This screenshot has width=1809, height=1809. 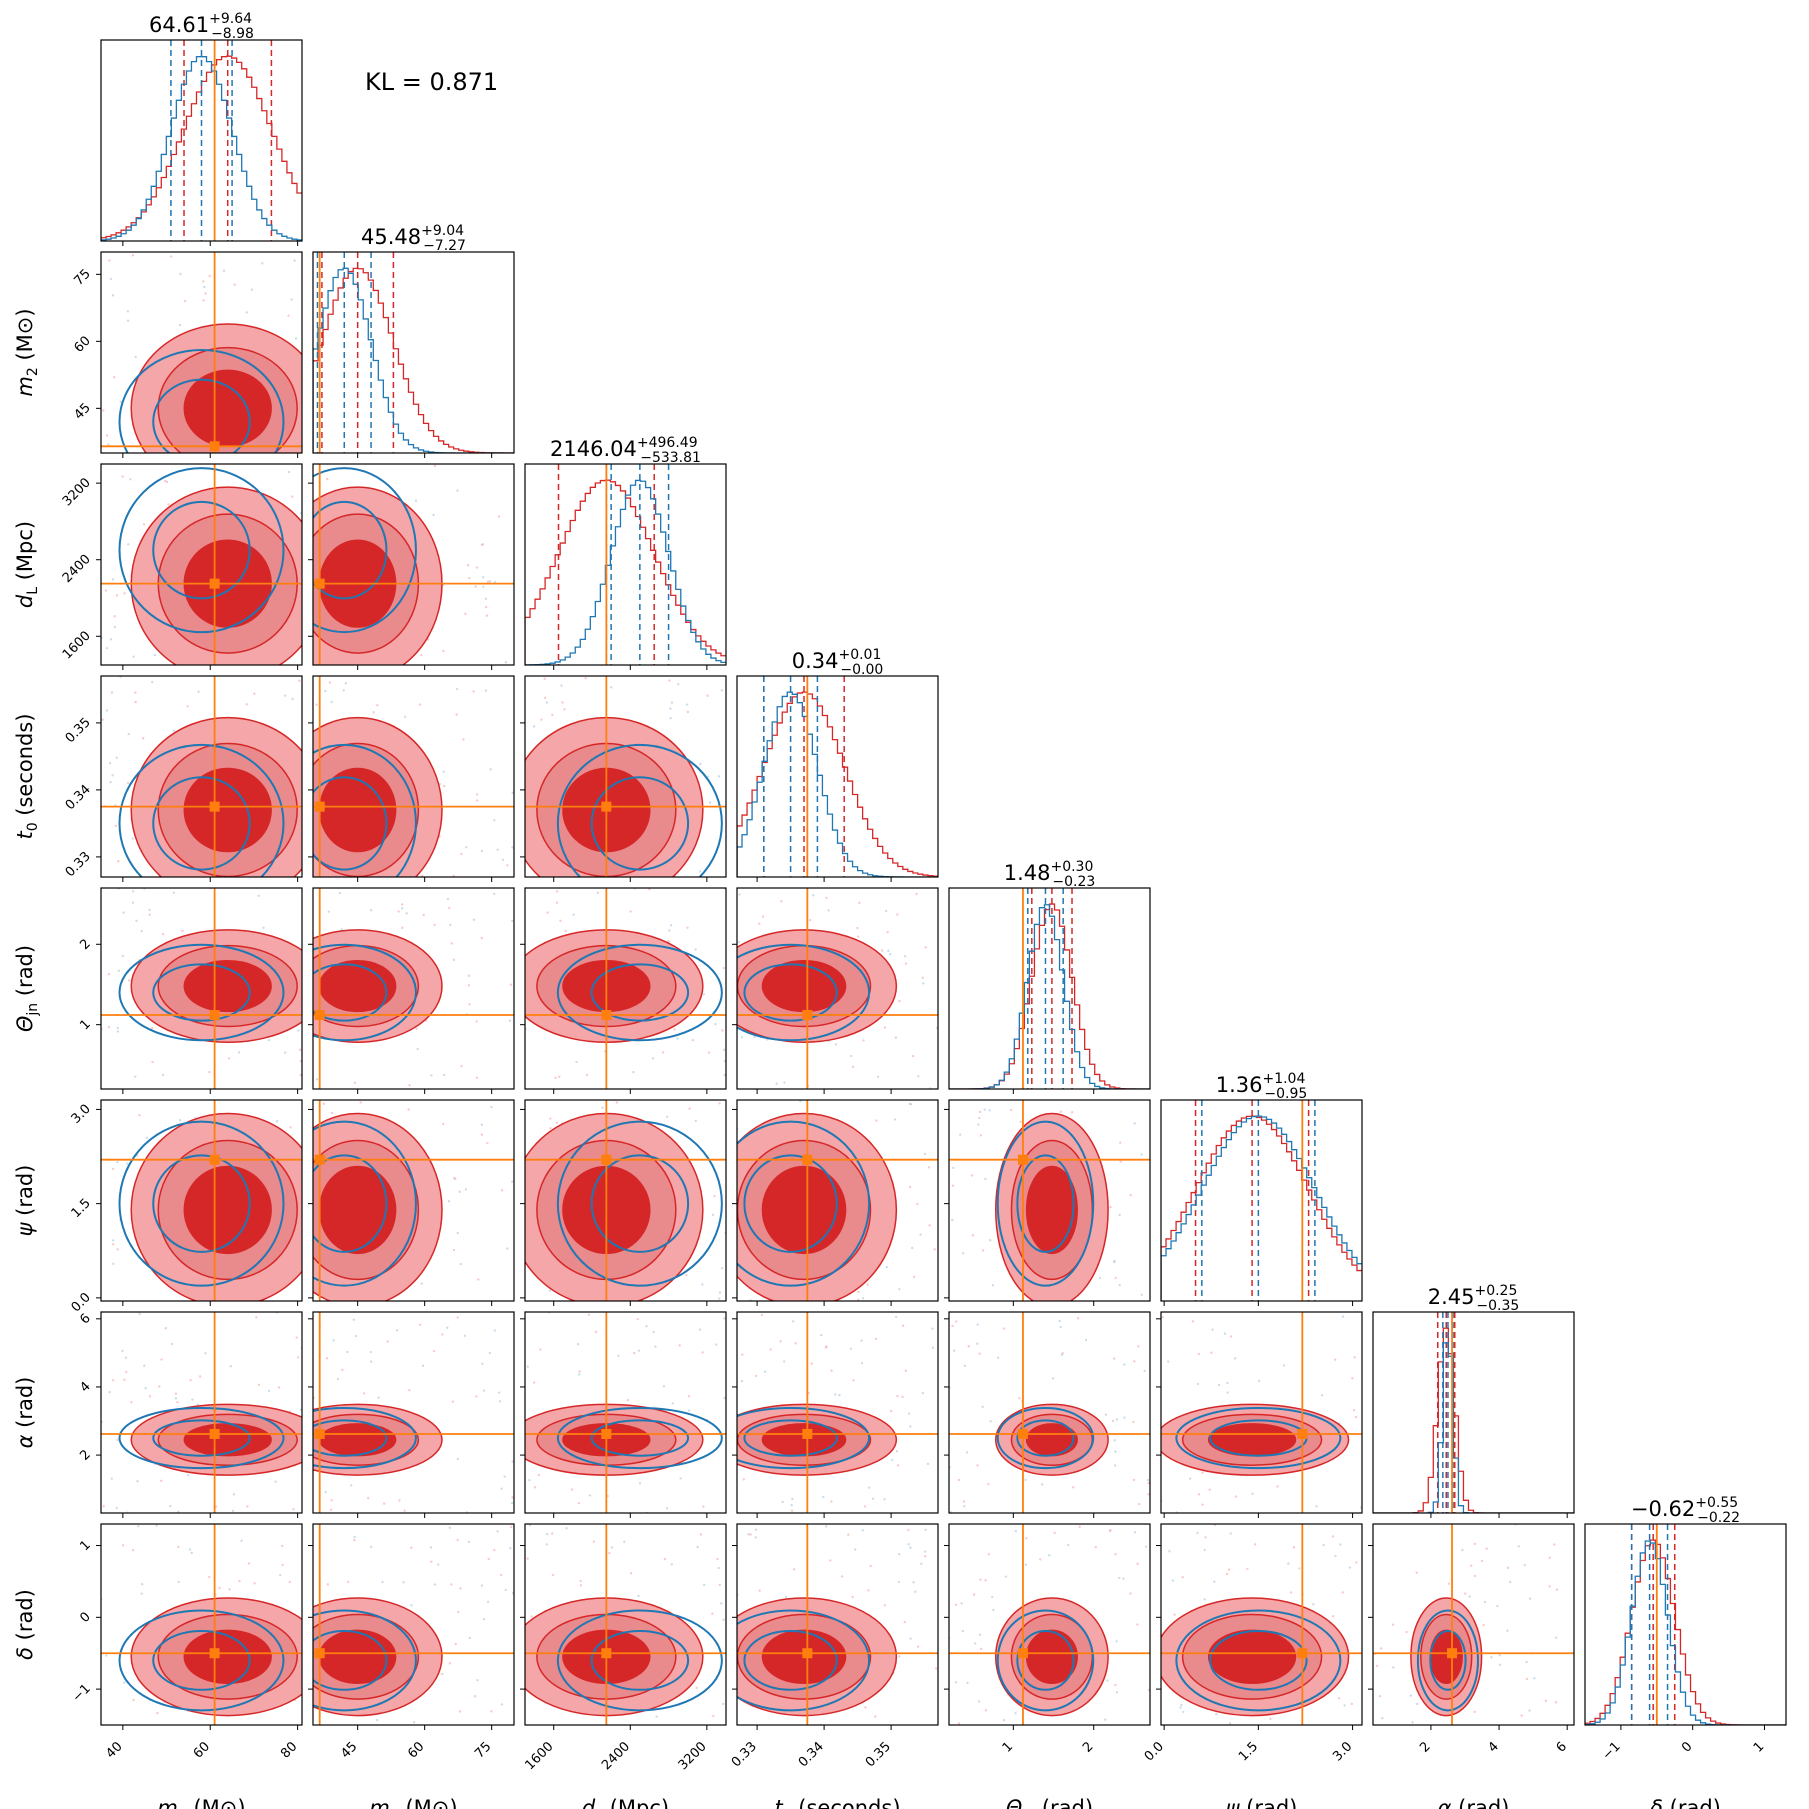 What do you see at coordinates (1049, 996) in the screenshot?
I see `histogram-blue-theta_jn` at bounding box center [1049, 996].